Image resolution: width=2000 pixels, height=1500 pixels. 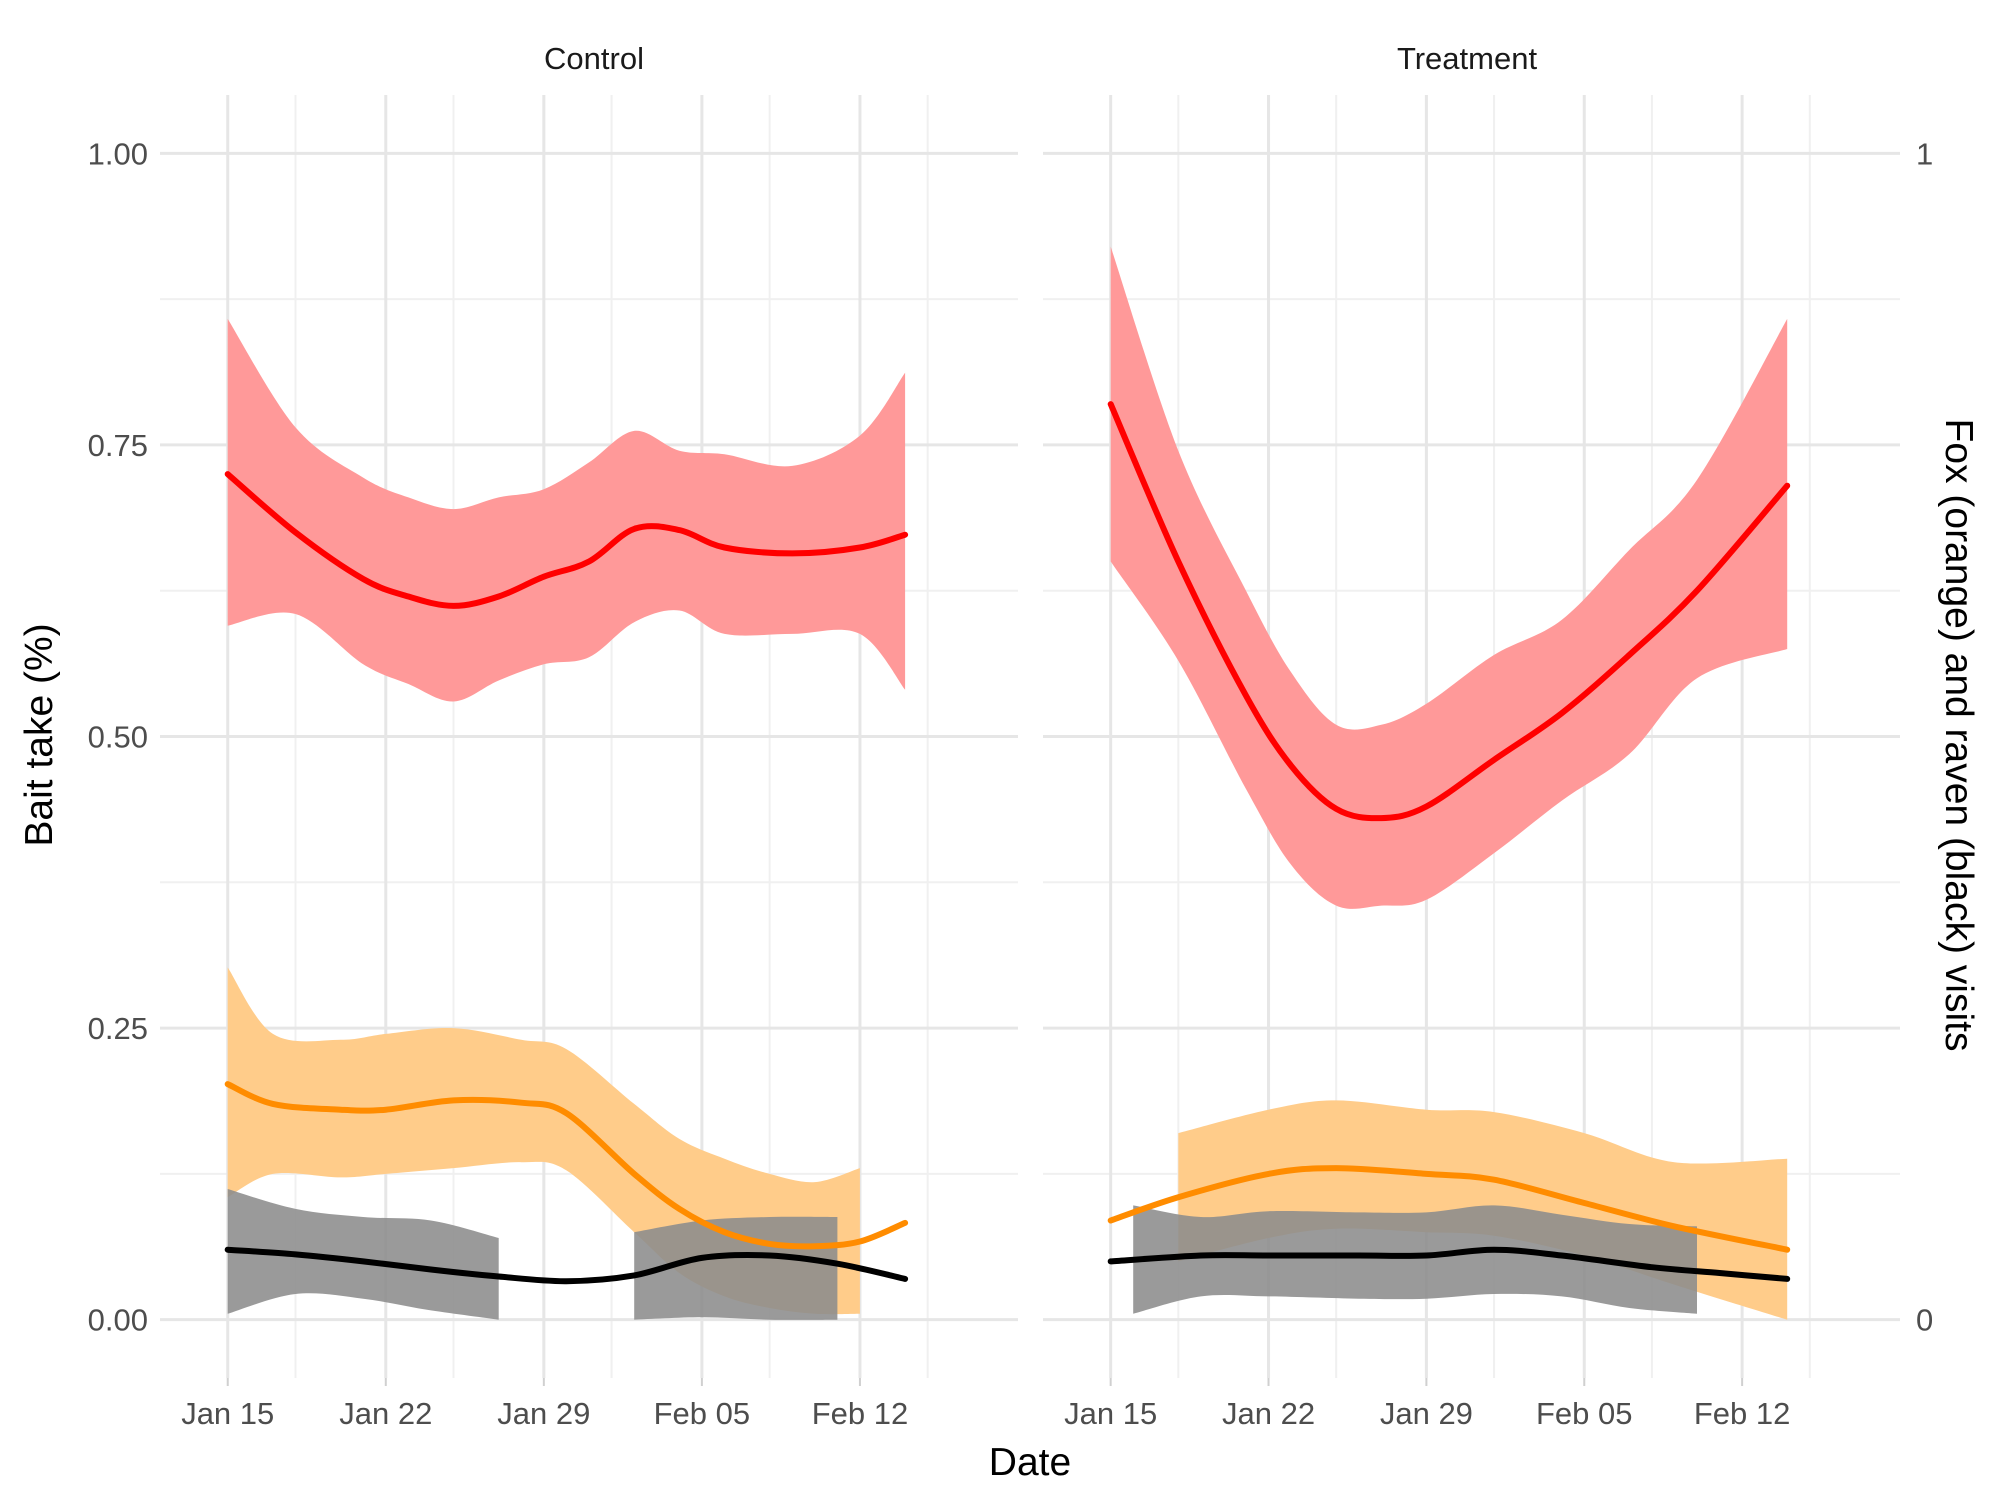 I want to click on x-tick-label-control: Feb 05, so click(x=702, y=1413).